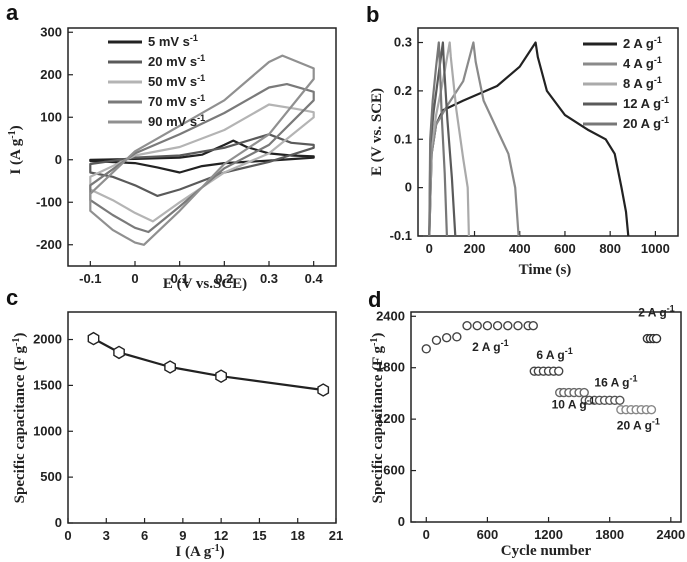 The height and width of the screenshot is (562, 687). I want to click on x-tick-label: 0.4, so click(314, 278).